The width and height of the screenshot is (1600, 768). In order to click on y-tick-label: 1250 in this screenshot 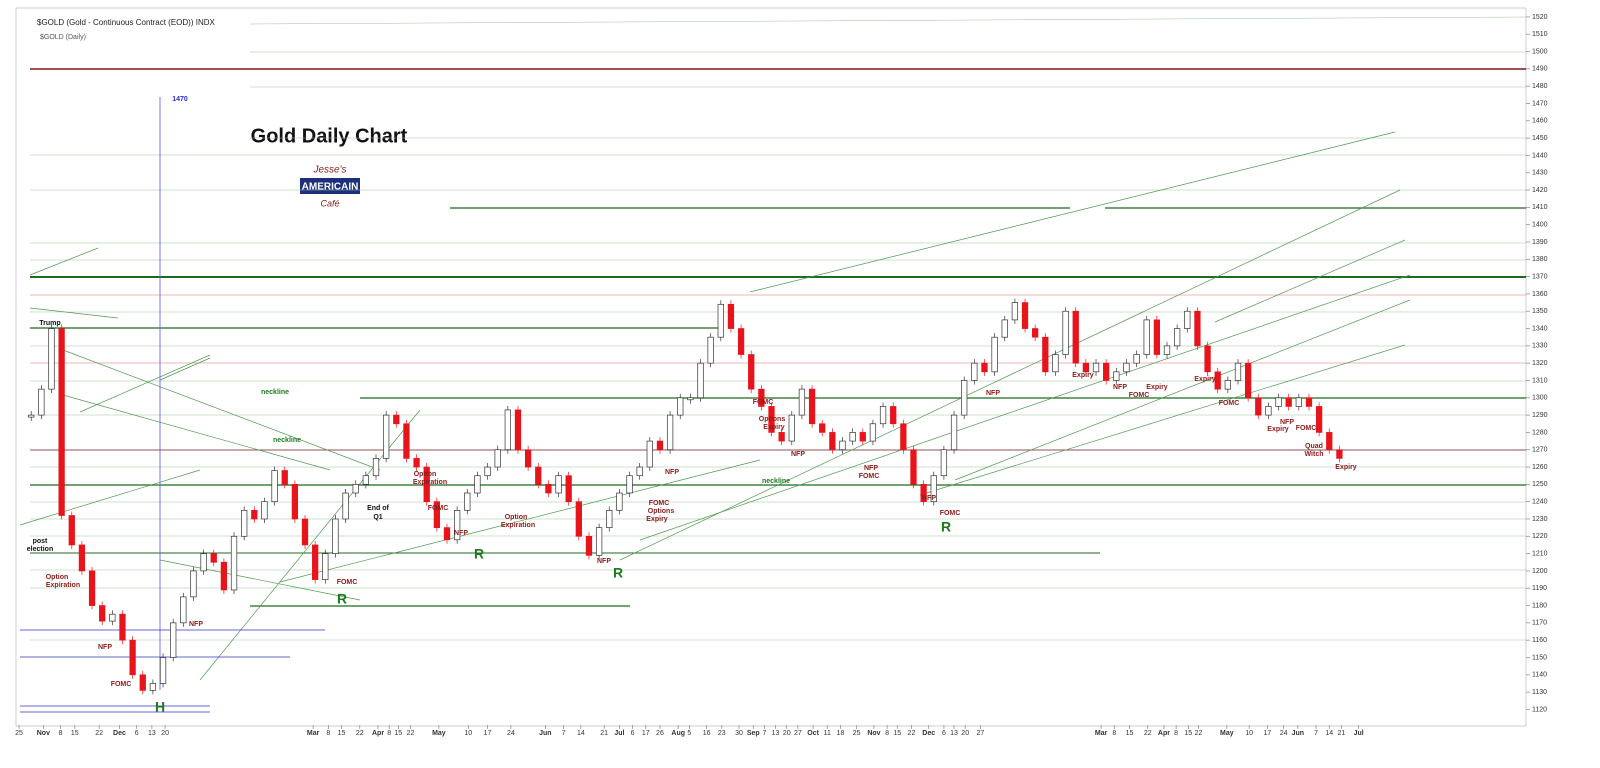, I will do `click(1540, 484)`.